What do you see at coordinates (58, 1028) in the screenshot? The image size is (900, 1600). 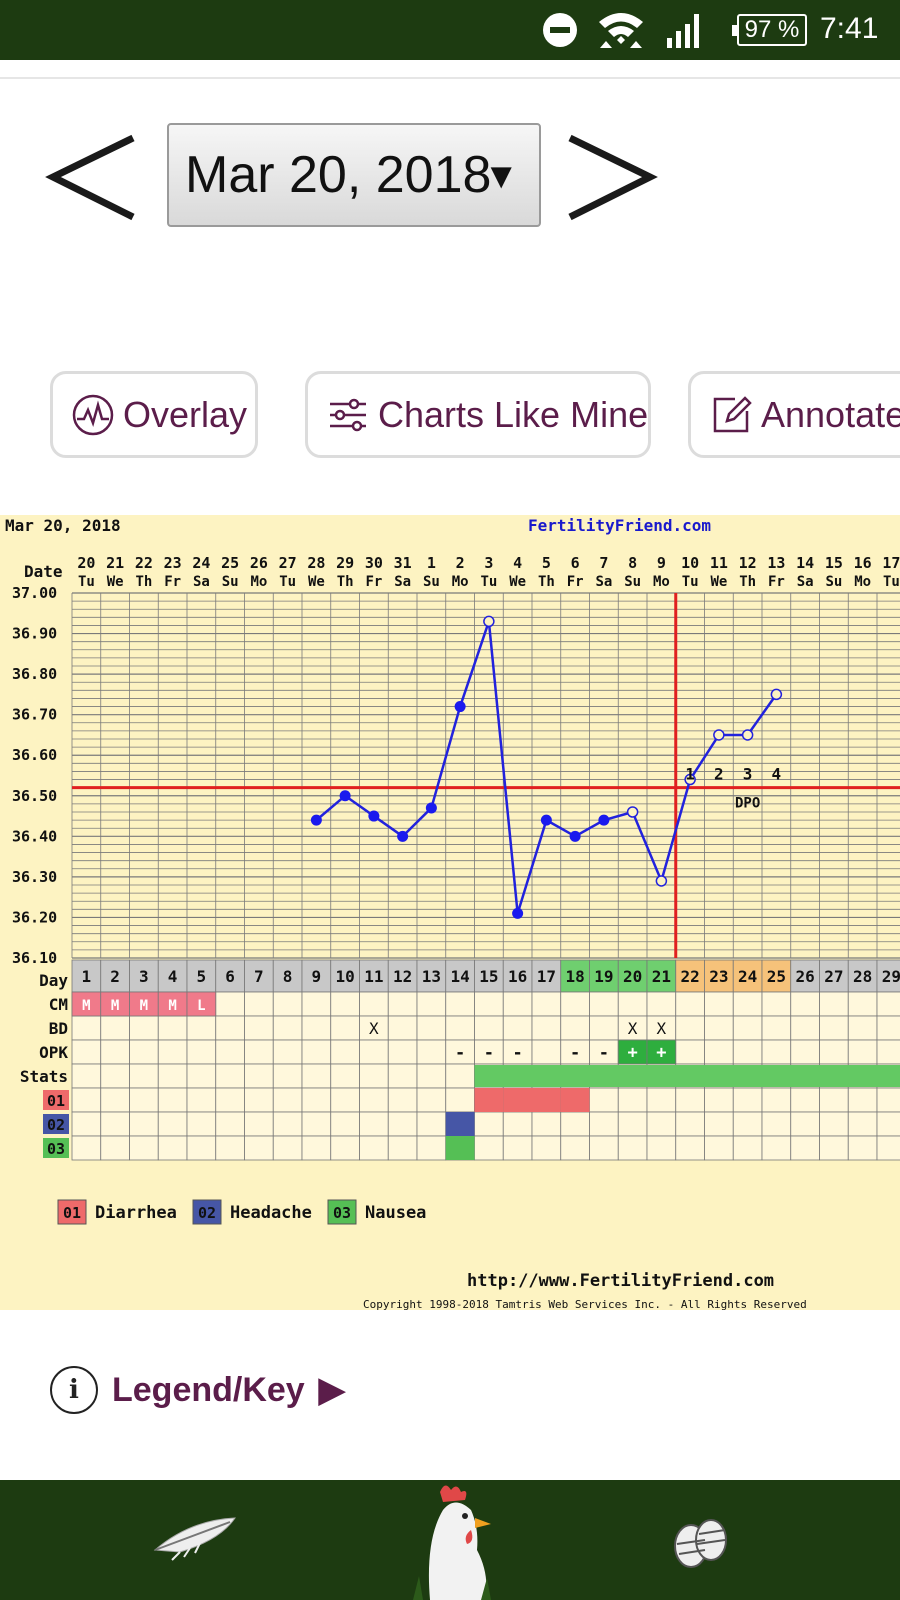 I see `row-label: BD` at bounding box center [58, 1028].